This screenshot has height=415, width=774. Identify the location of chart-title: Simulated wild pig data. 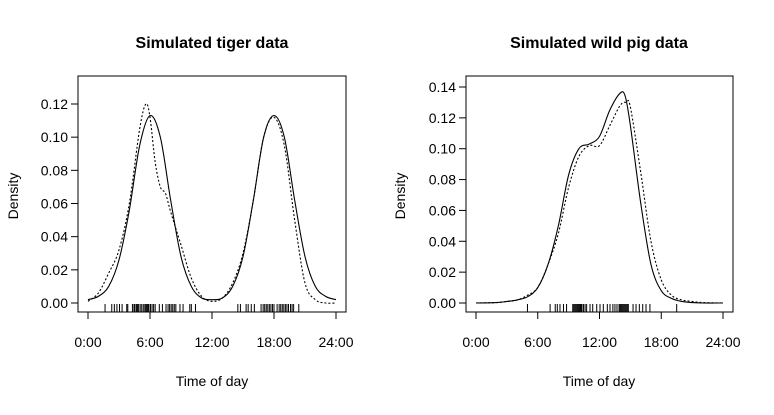
(599, 43).